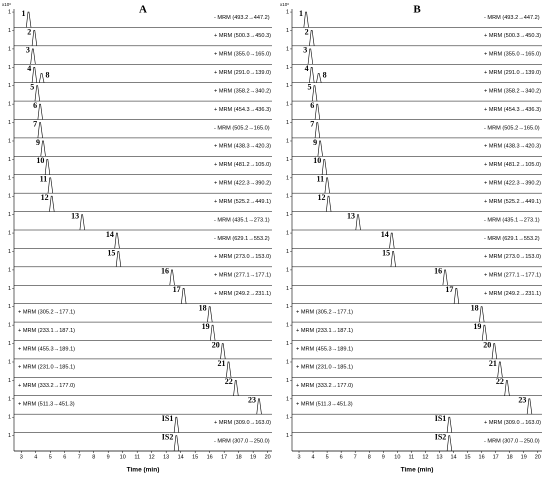  I want to click on x-tick-label: 5, so click(327, 457).